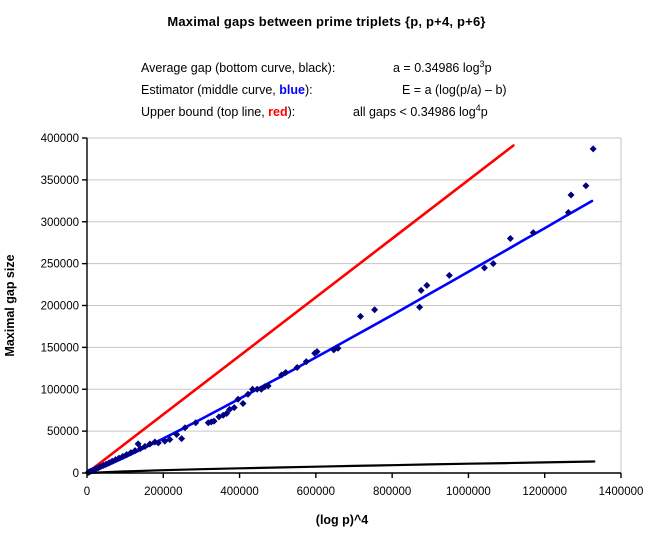 The height and width of the screenshot is (539, 653). Describe the element at coordinates (238, 68) in the screenshot. I see `legend-label-average-gap: Average gap (bottom curve, black):` at that location.